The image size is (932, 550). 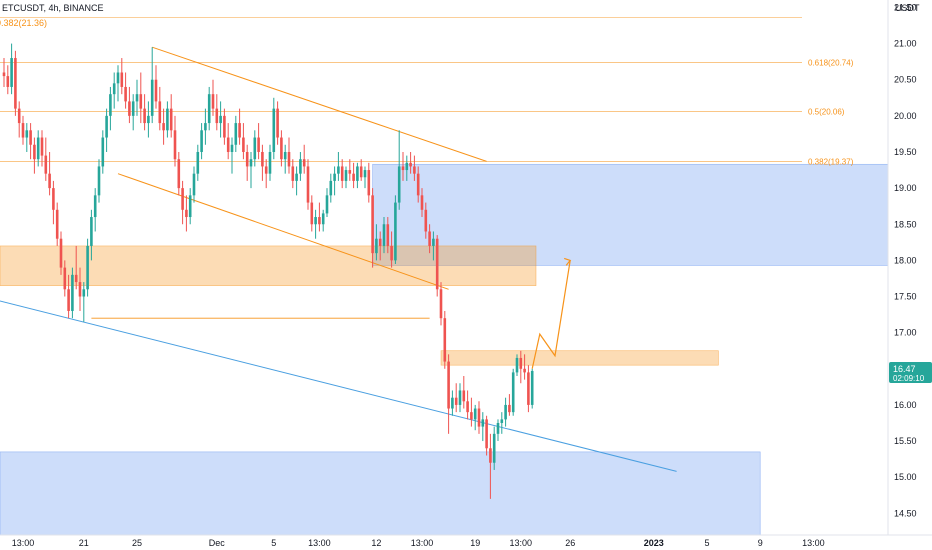 I want to click on currency-label: USDT, so click(x=907, y=8).